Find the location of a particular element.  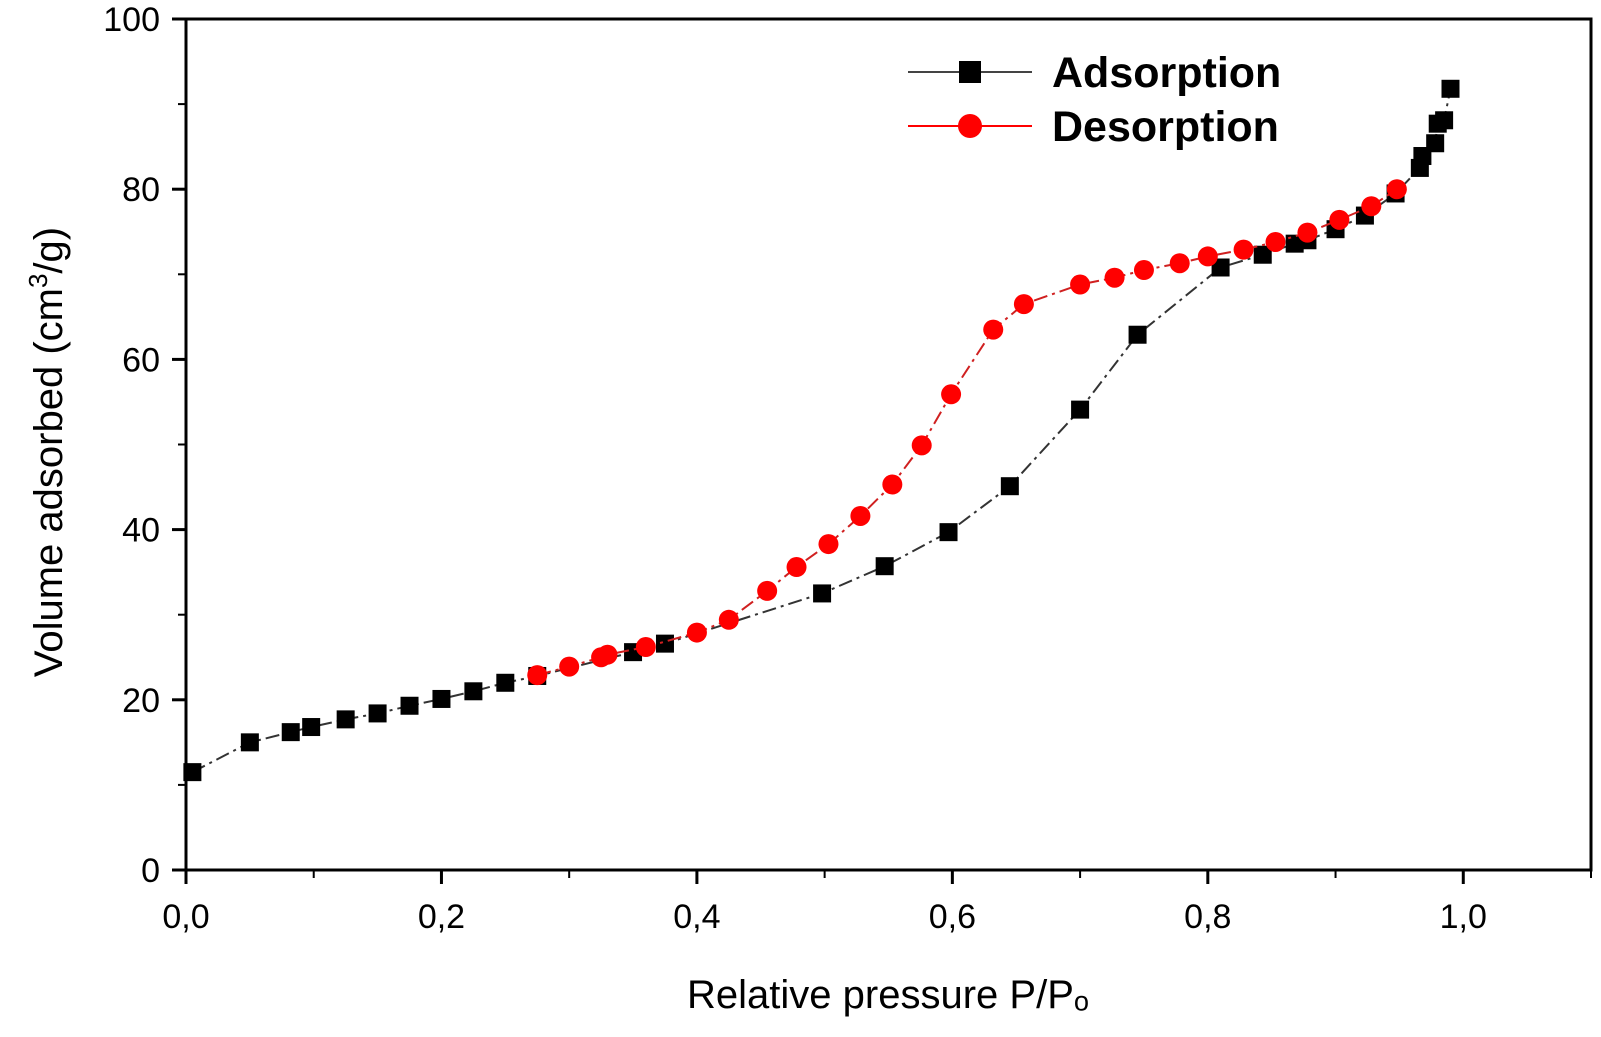

x-tick-label: 0,4 is located at coordinates (696, 917).